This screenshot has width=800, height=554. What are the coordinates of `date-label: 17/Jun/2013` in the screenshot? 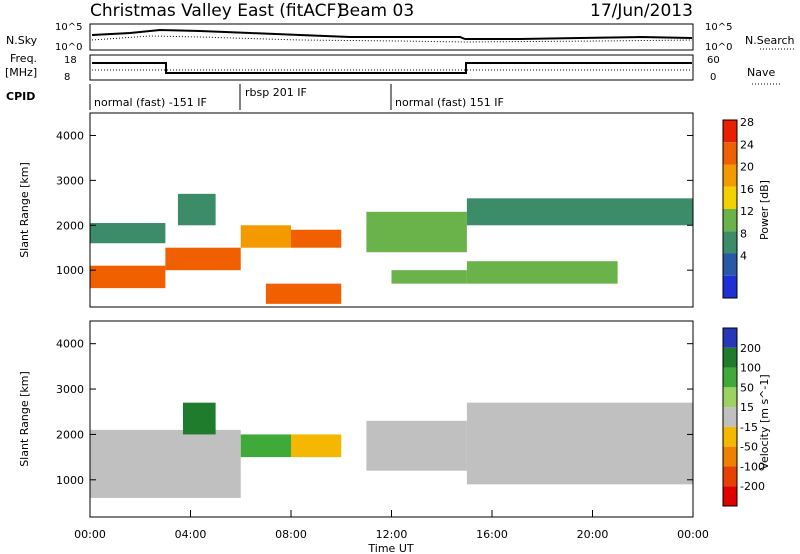 It's located at (641, 11).